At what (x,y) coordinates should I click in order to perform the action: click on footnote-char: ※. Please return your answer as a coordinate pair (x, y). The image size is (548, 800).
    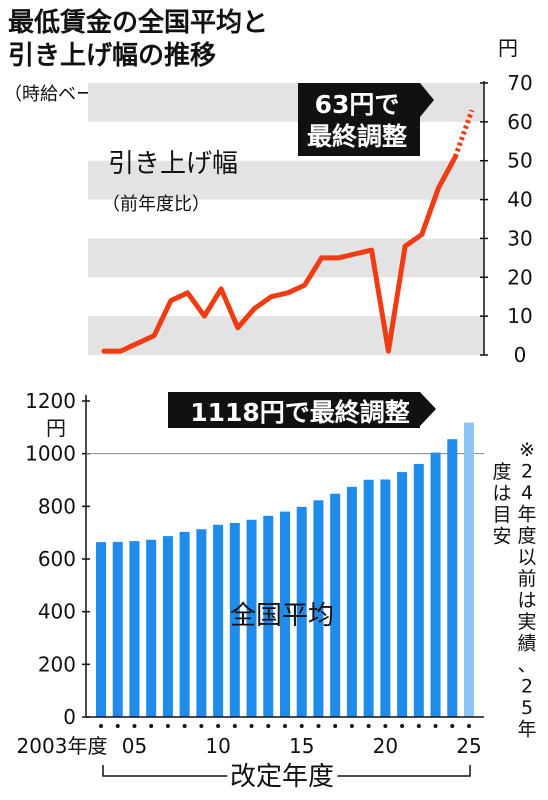
    Looking at the image, I should click on (527, 450).